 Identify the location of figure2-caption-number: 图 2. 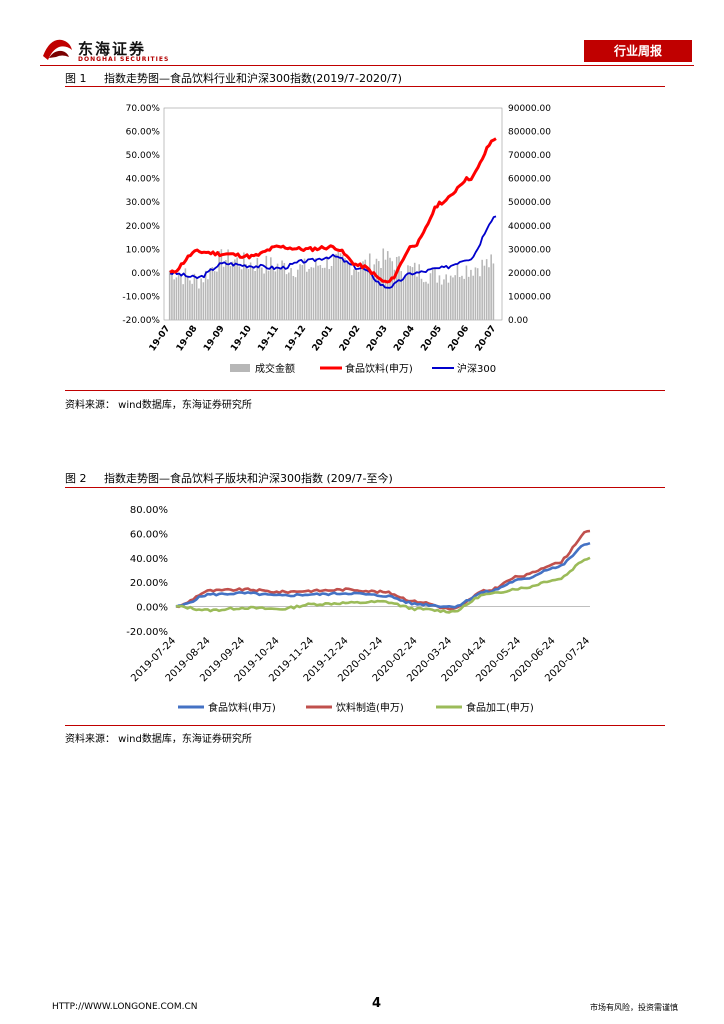
(76, 478).